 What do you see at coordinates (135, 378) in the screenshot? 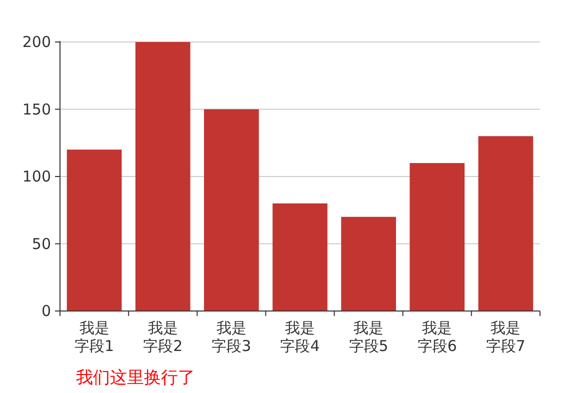
I see `text: 我们这里换行了` at bounding box center [135, 378].